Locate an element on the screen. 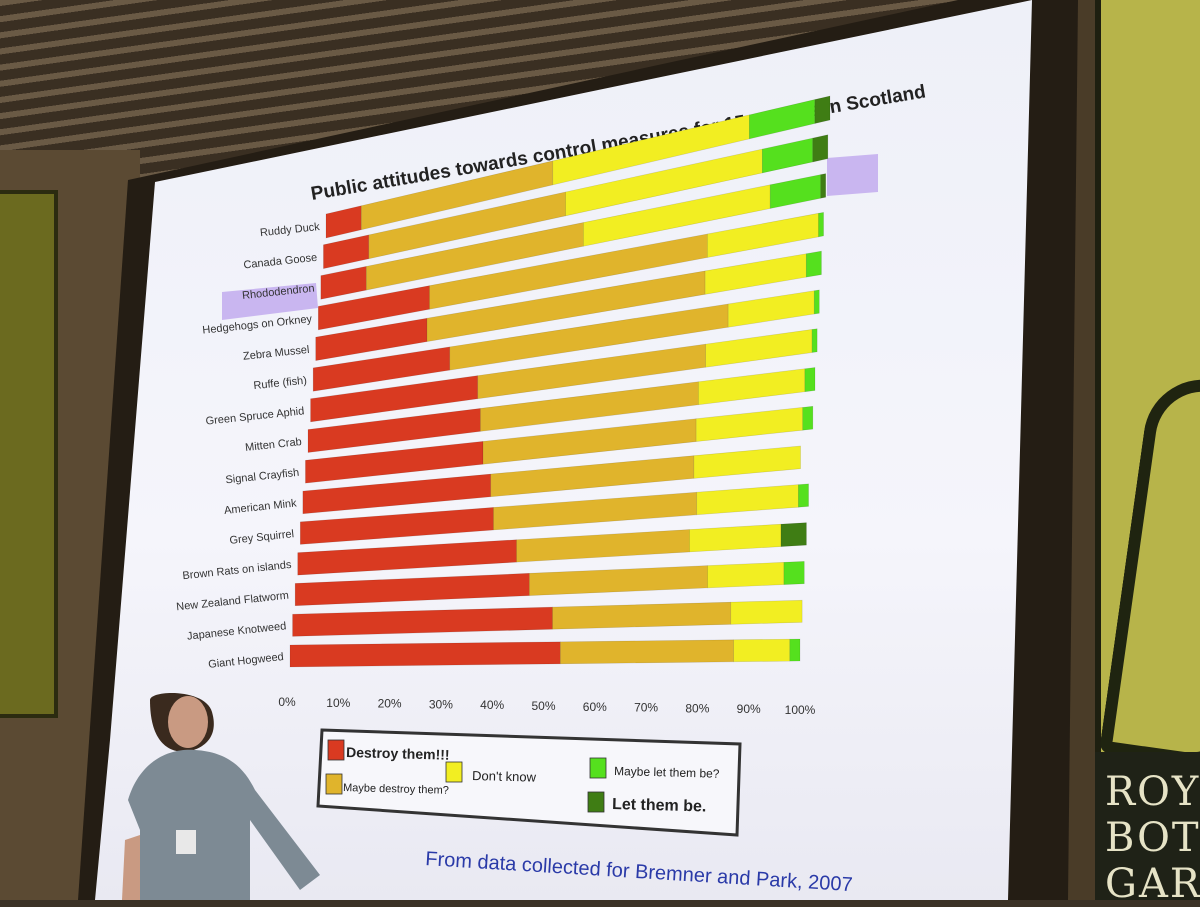 The height and width of the screenshot is (907, 1200). venue-banner is located at coordinates (1147, 450).